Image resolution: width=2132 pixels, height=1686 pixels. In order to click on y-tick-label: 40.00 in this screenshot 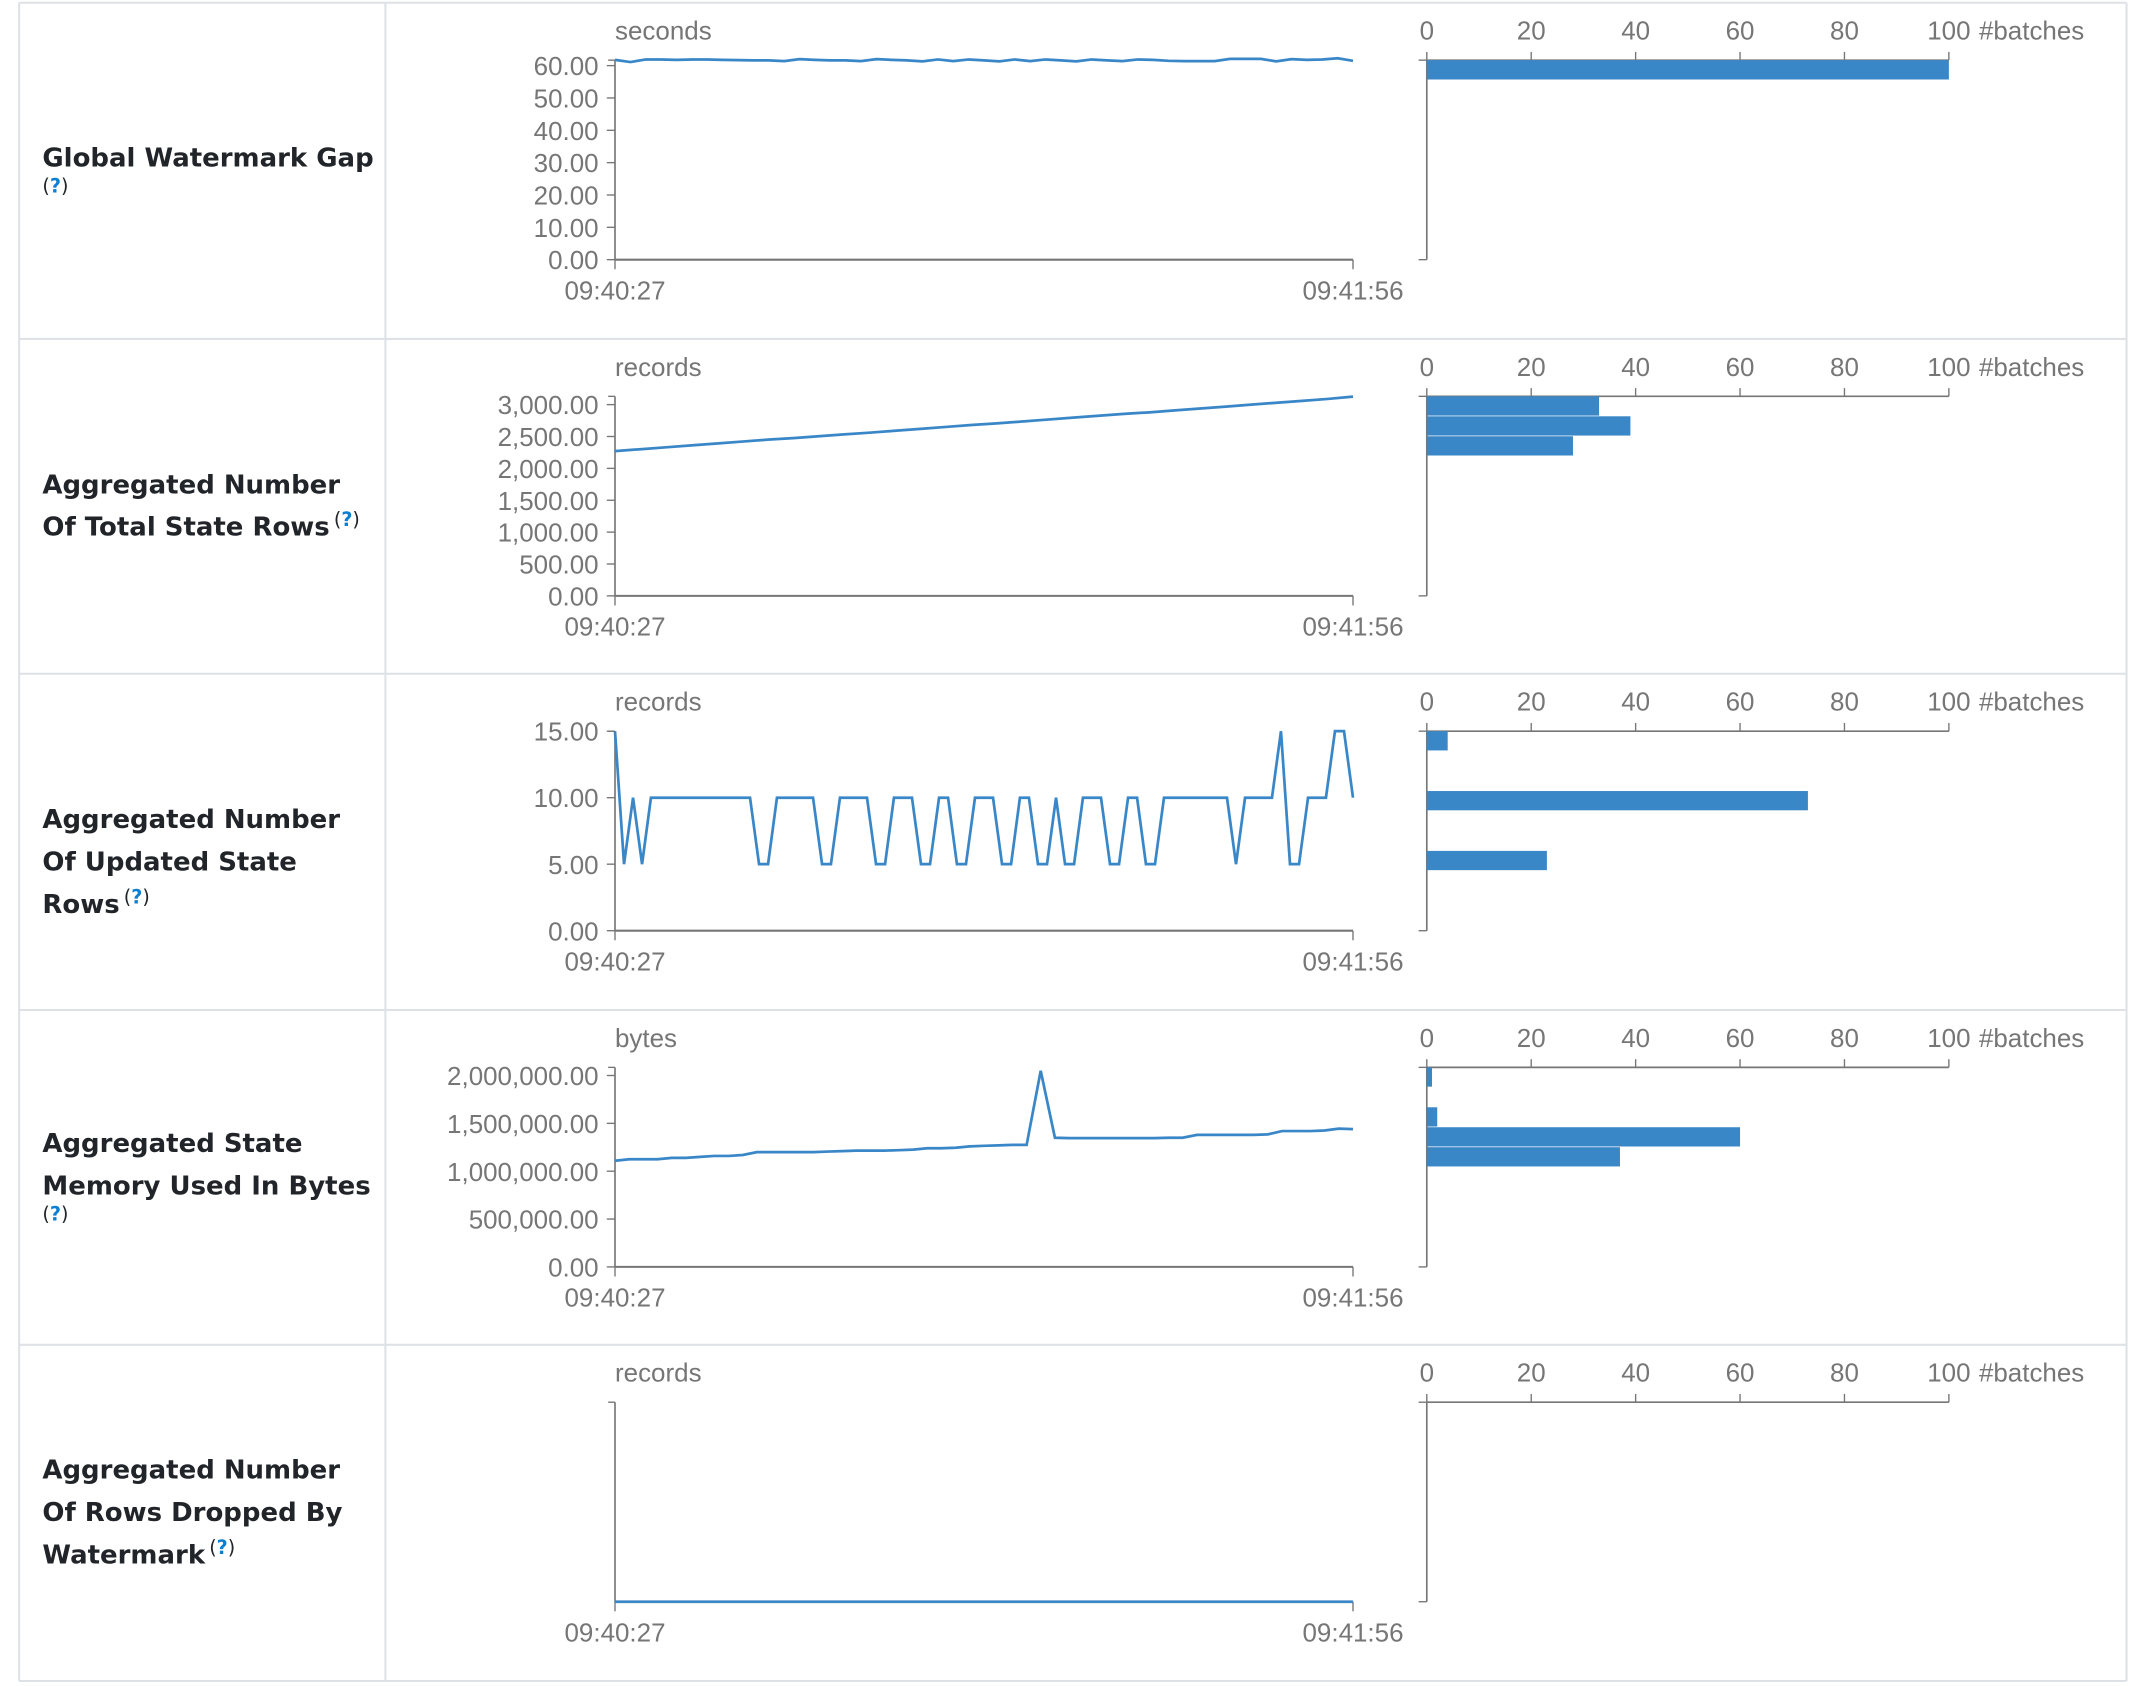, I will do `click(566, 131)`.